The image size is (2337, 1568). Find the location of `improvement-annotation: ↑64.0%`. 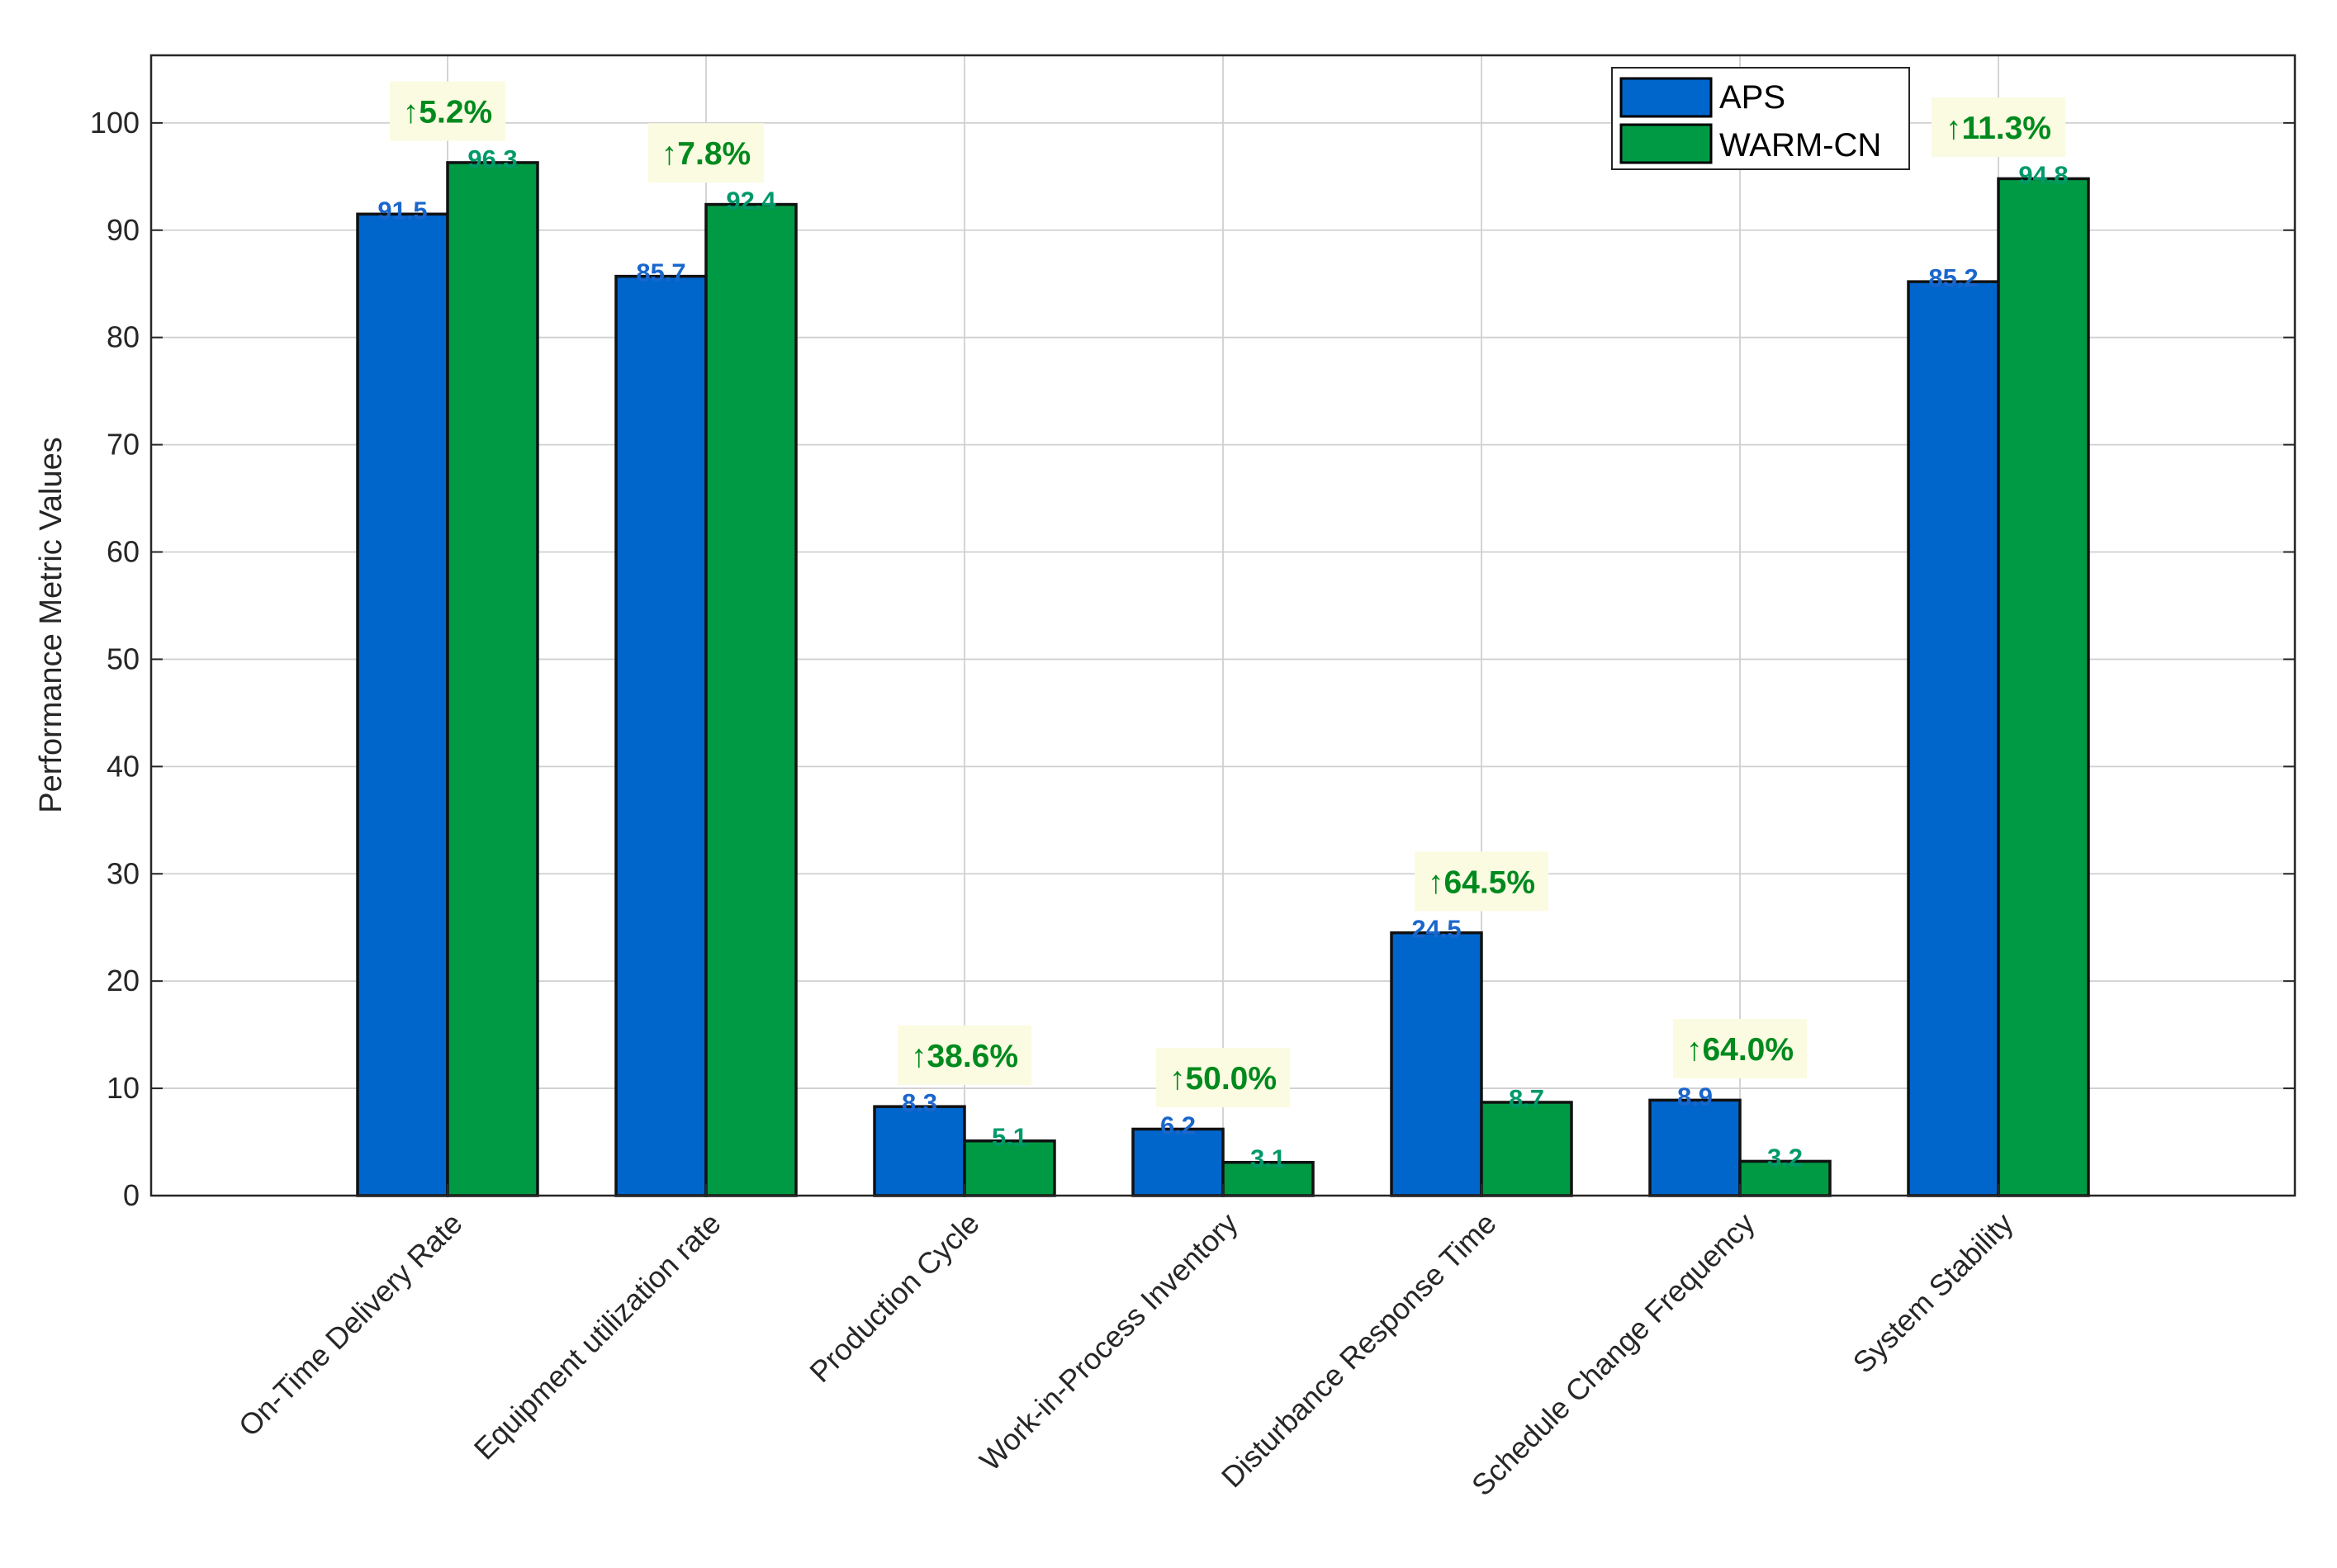

improvement-annotation: ↑64.0% is located at coordinates (1740, 1050).